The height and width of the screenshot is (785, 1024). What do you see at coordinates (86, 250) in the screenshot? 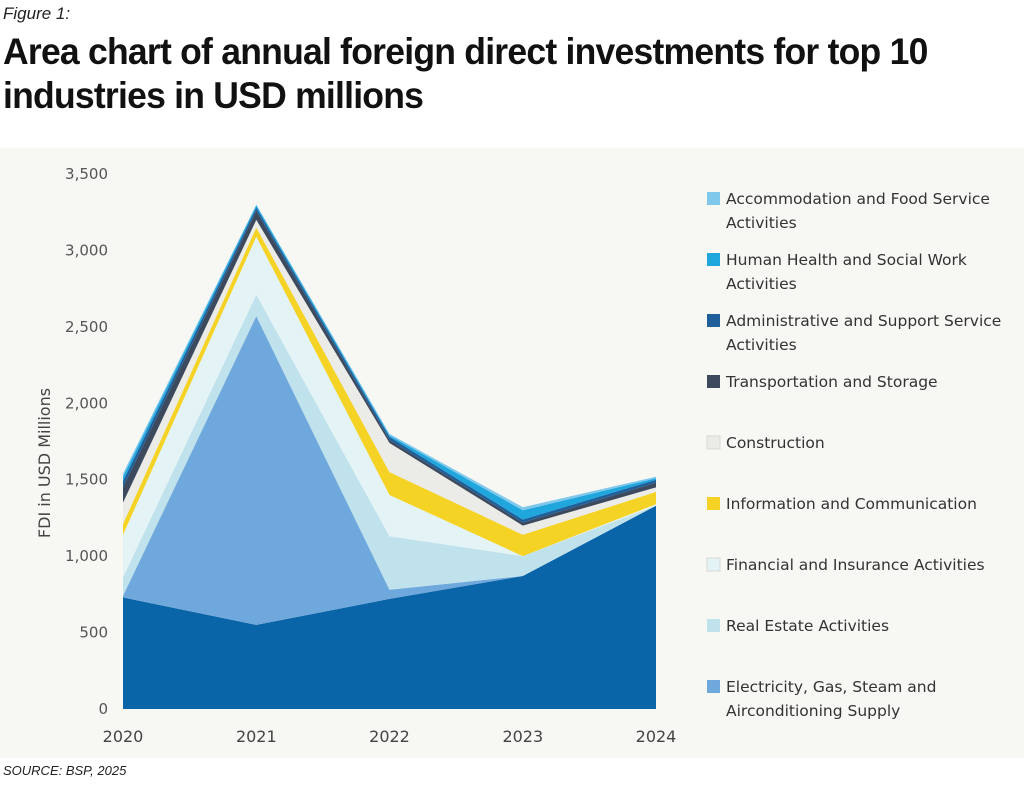
I see `y-tick-label: 3,000` at bounding box center [86, 250].